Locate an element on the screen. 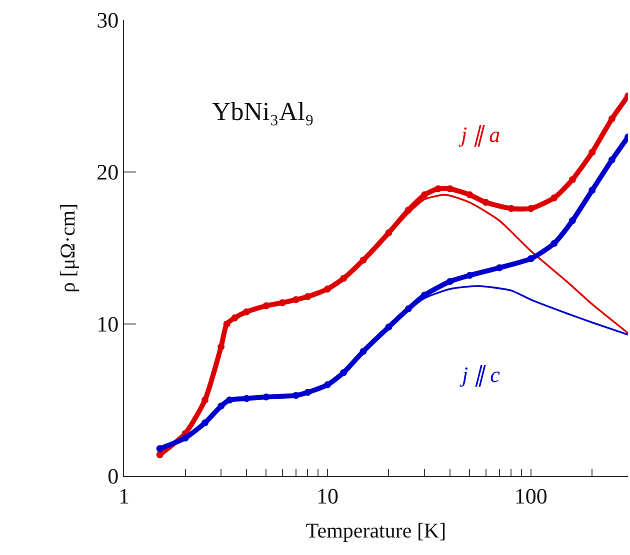 The width and height of the screenshot is (630, 555). y-tick-label: 20 is located at coordinates (107, 172).